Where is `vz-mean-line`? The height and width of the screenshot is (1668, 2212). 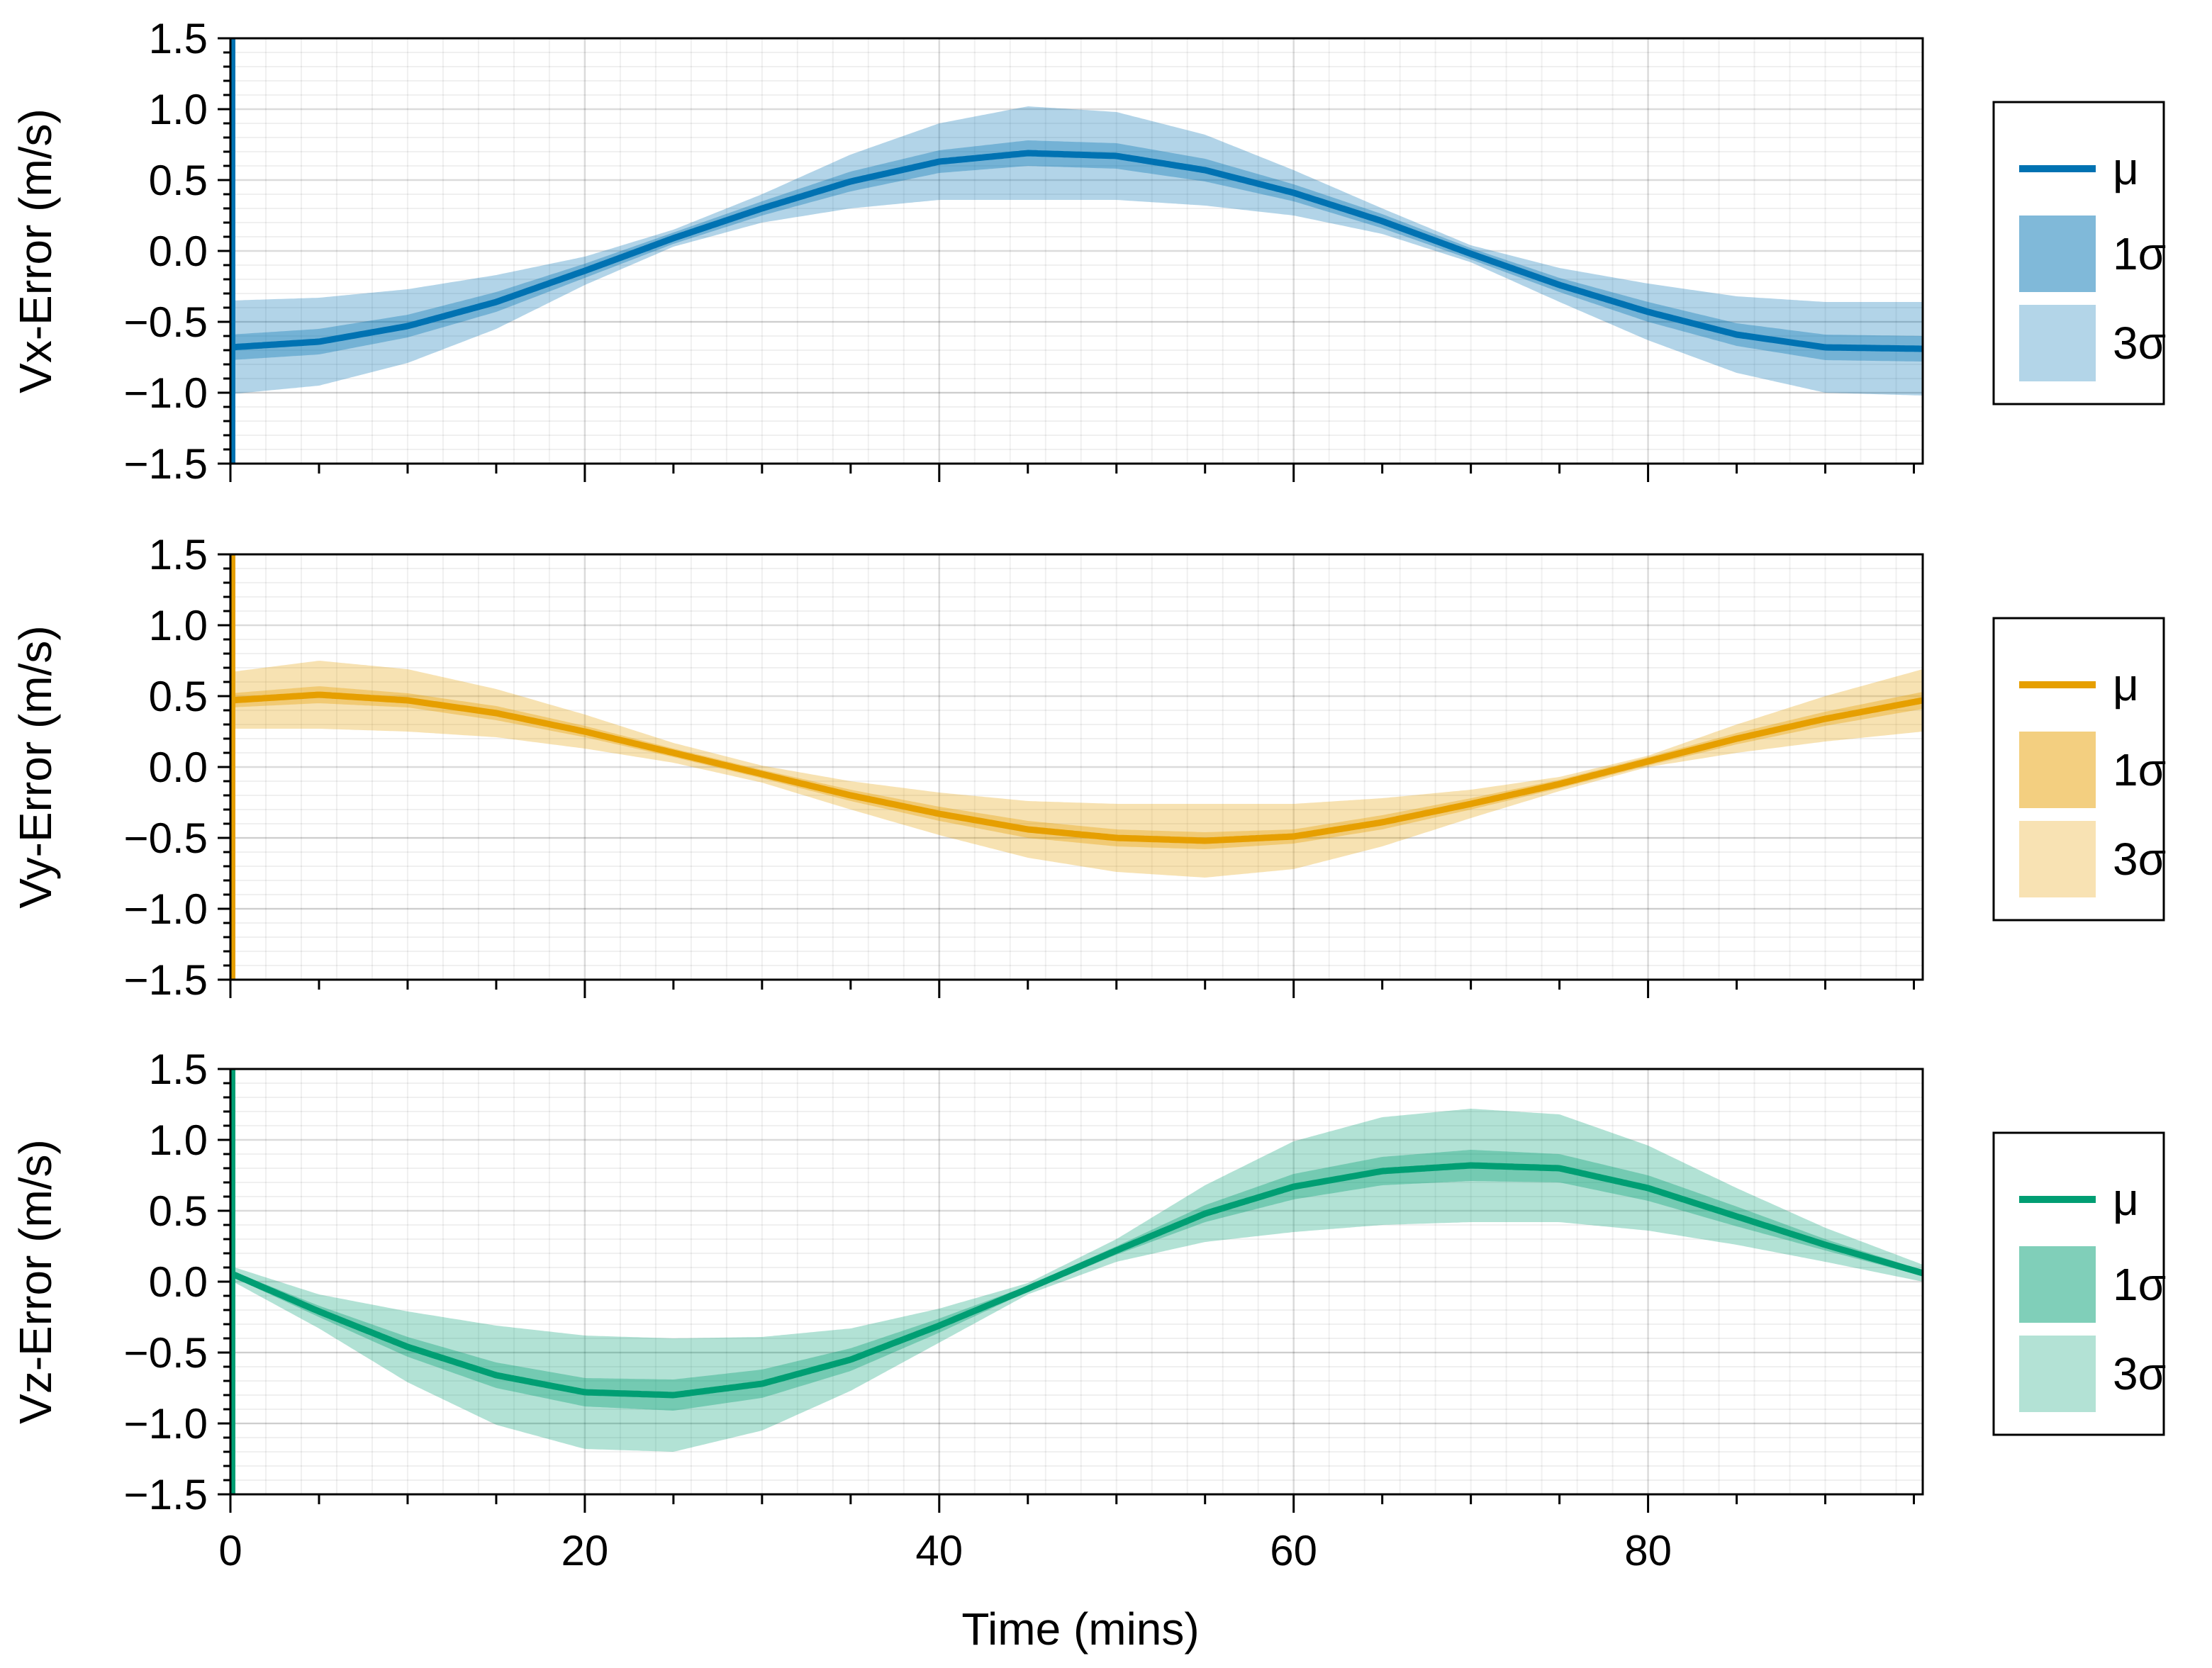 vz-mean-line is located at coordinates (1076, 1280).